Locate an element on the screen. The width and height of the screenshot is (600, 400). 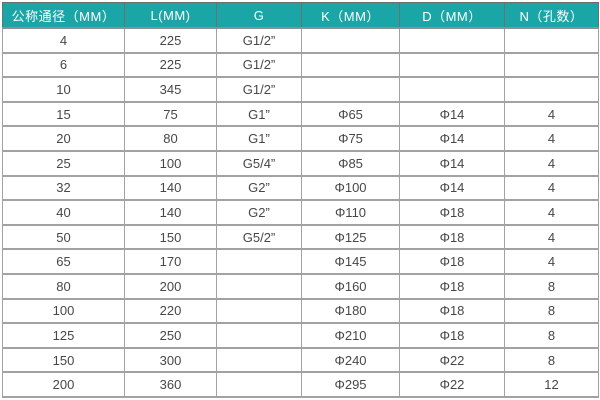
column-header: N（孔数） is located at coordinates (551, 15).